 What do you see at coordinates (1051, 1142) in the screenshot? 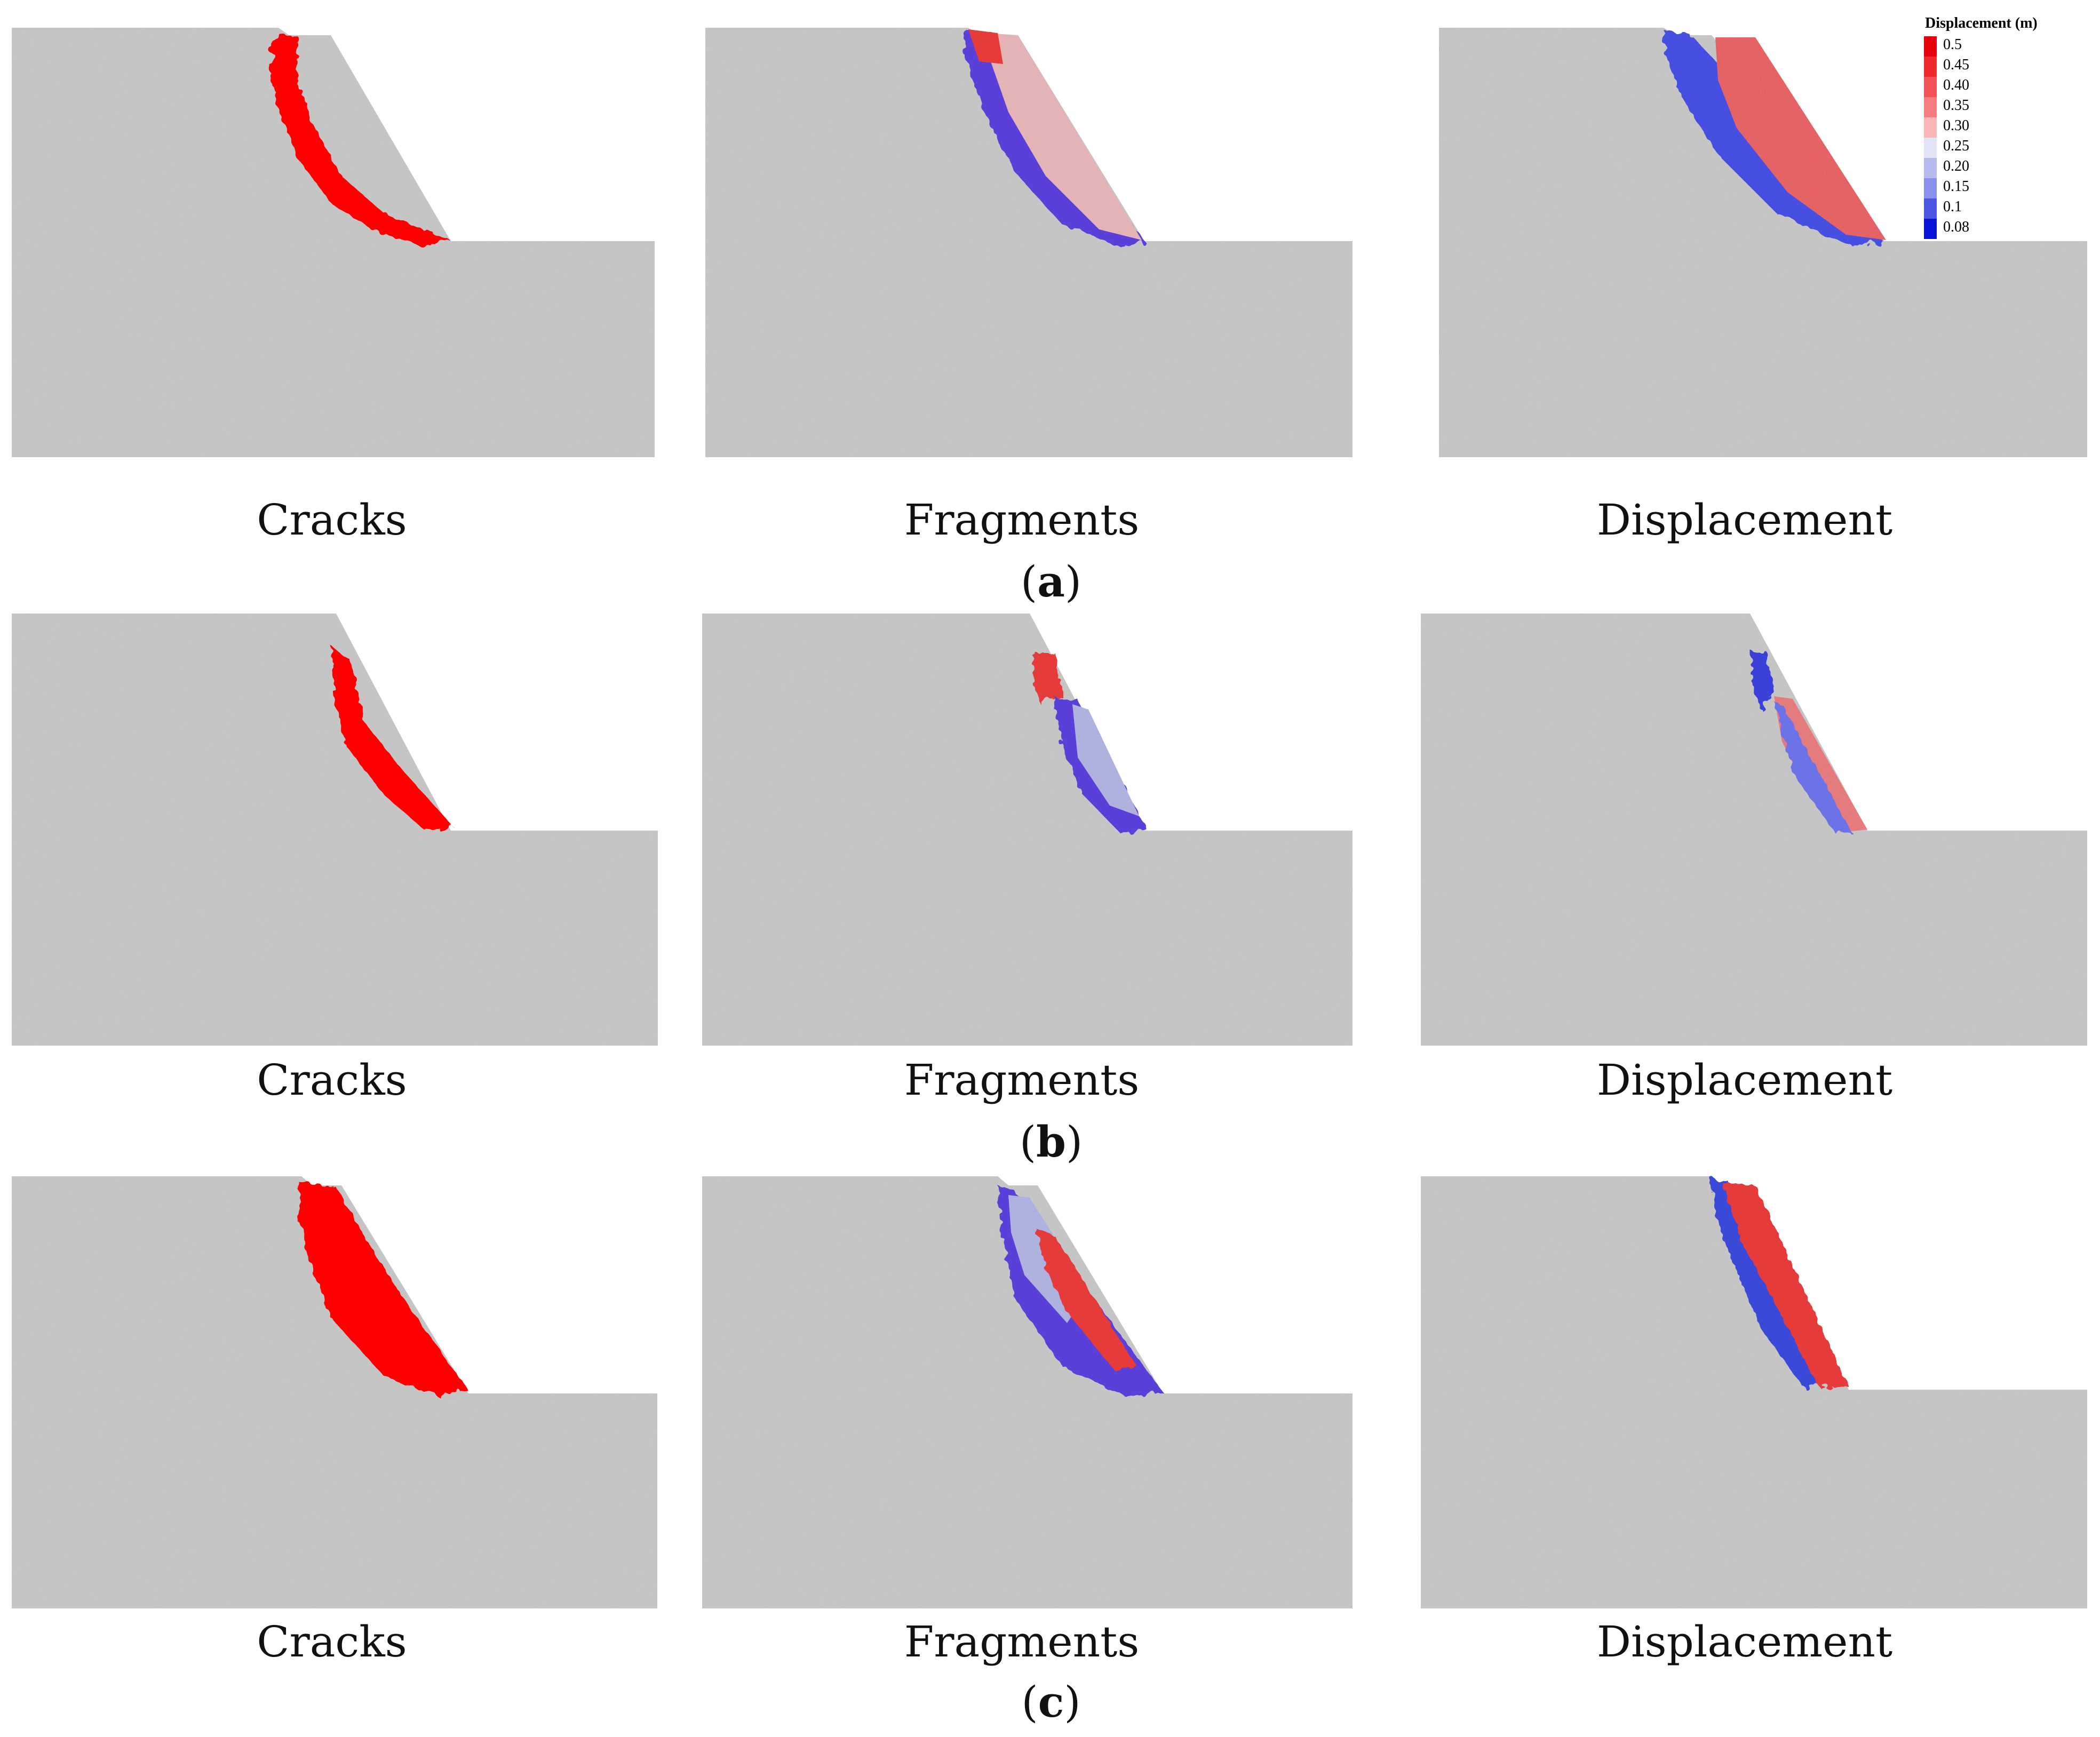
I see `panel-label-b: (b)` at bounding box center [1051, 1142].